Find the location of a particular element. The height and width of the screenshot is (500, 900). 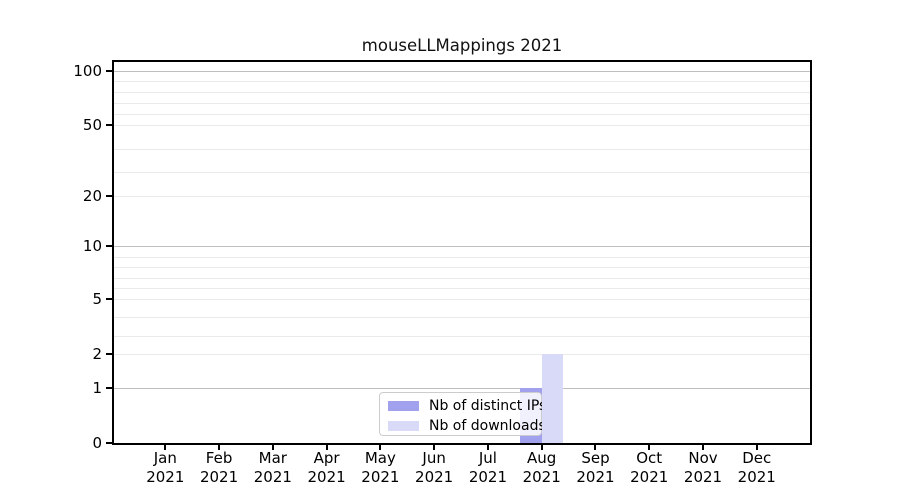

x-tick-label: Nov 2021 is located at coordinates (703, 467).